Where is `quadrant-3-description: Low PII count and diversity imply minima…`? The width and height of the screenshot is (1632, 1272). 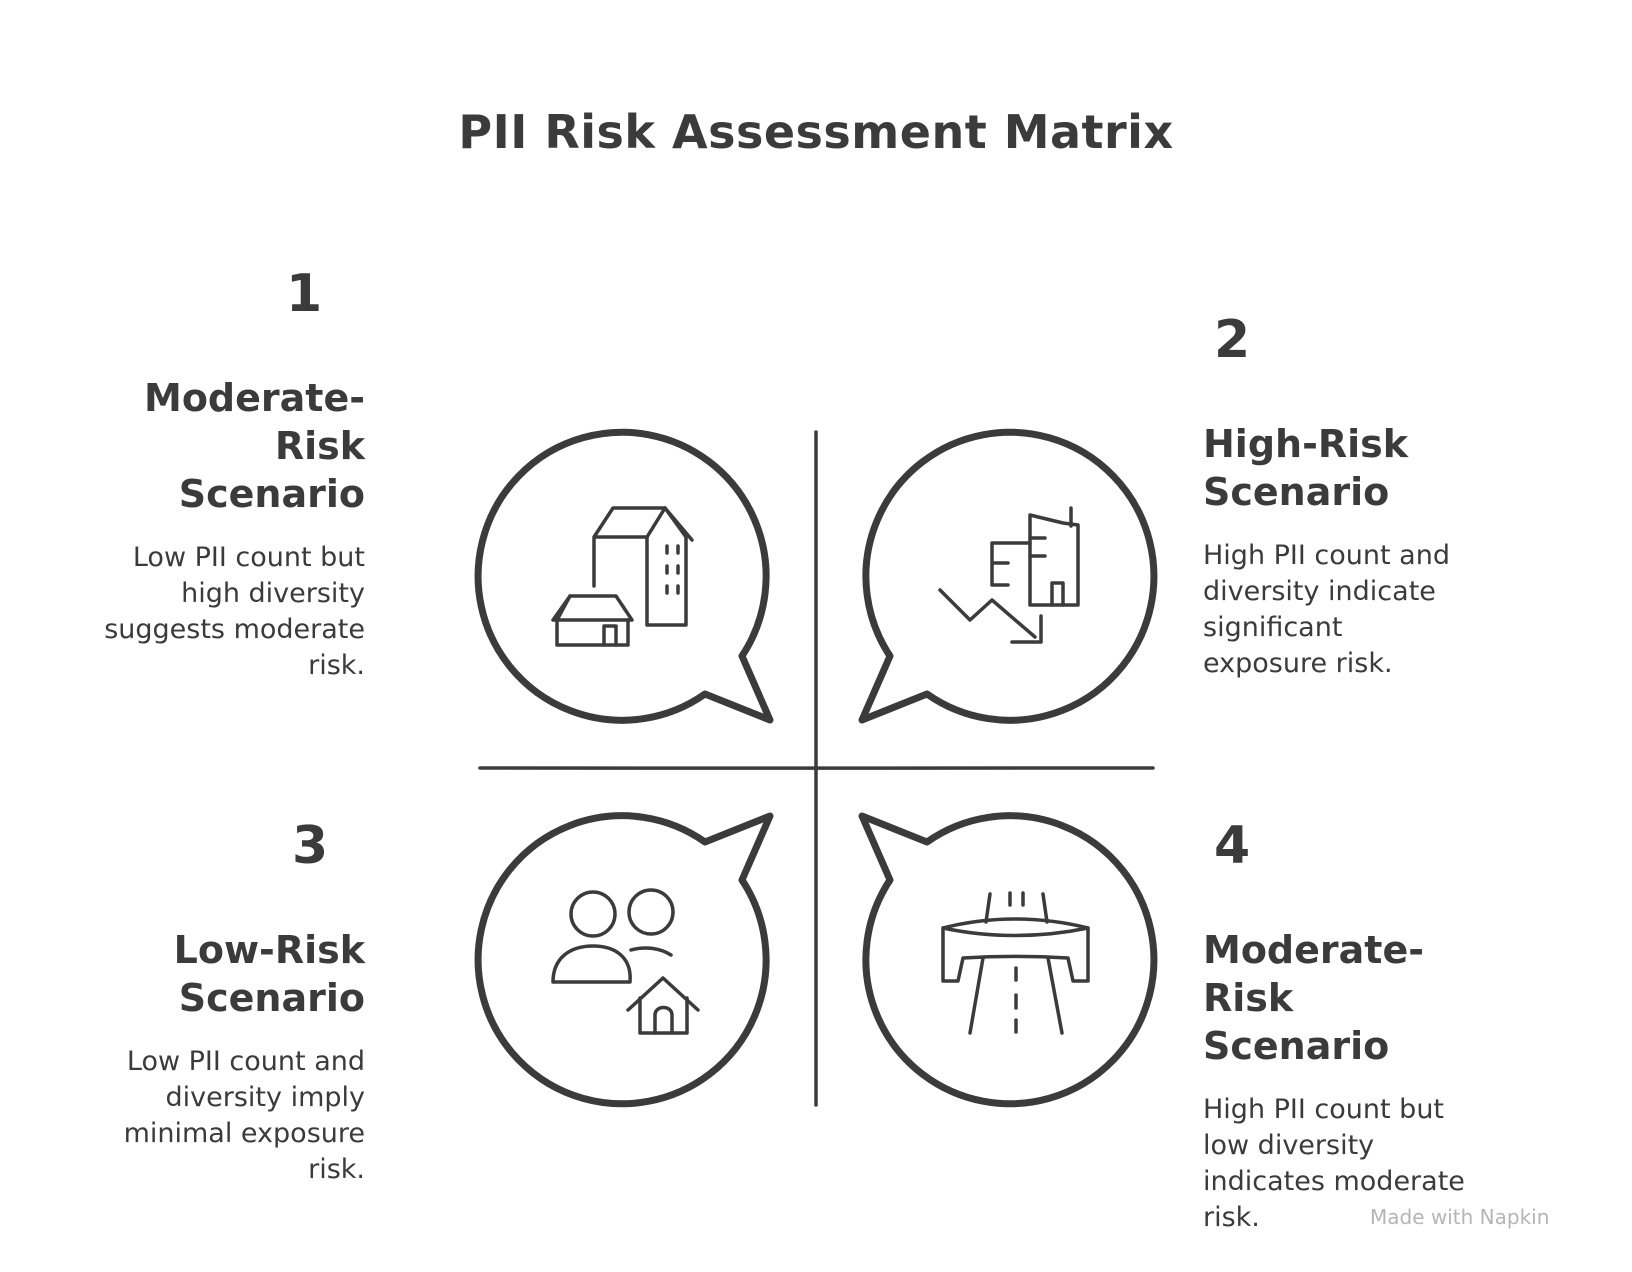
quadrant-3-description: Low PII count and diversity imply minima… is located at coordinates (220, 1116).